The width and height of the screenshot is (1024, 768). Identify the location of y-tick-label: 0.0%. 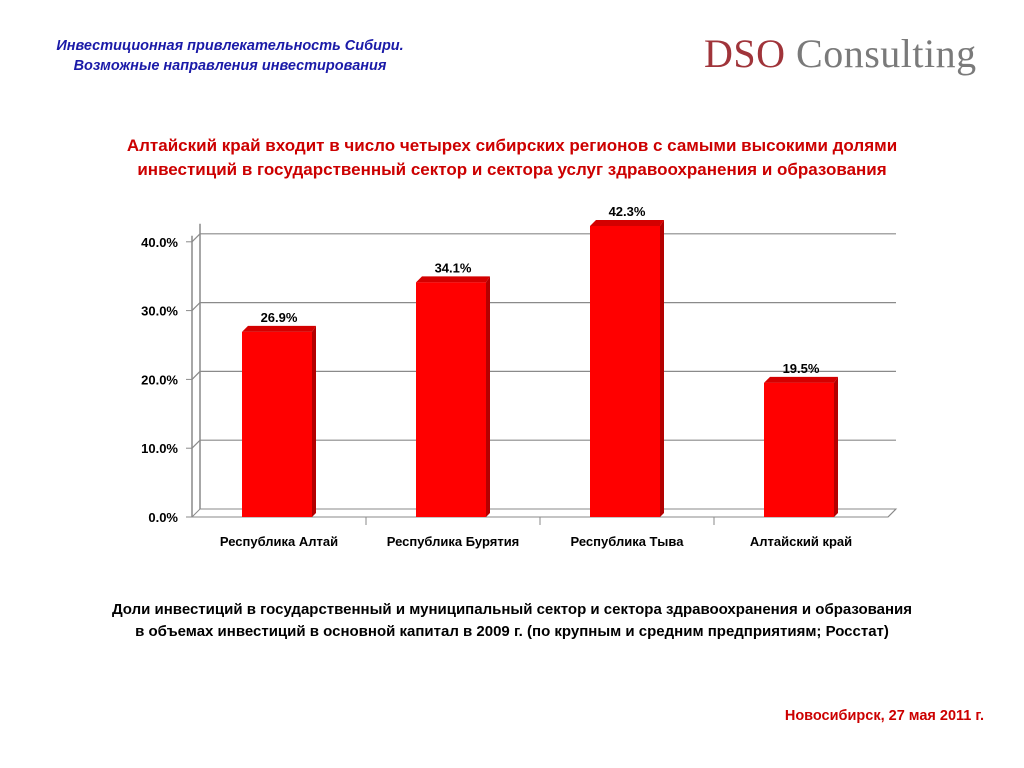
(163, 517).